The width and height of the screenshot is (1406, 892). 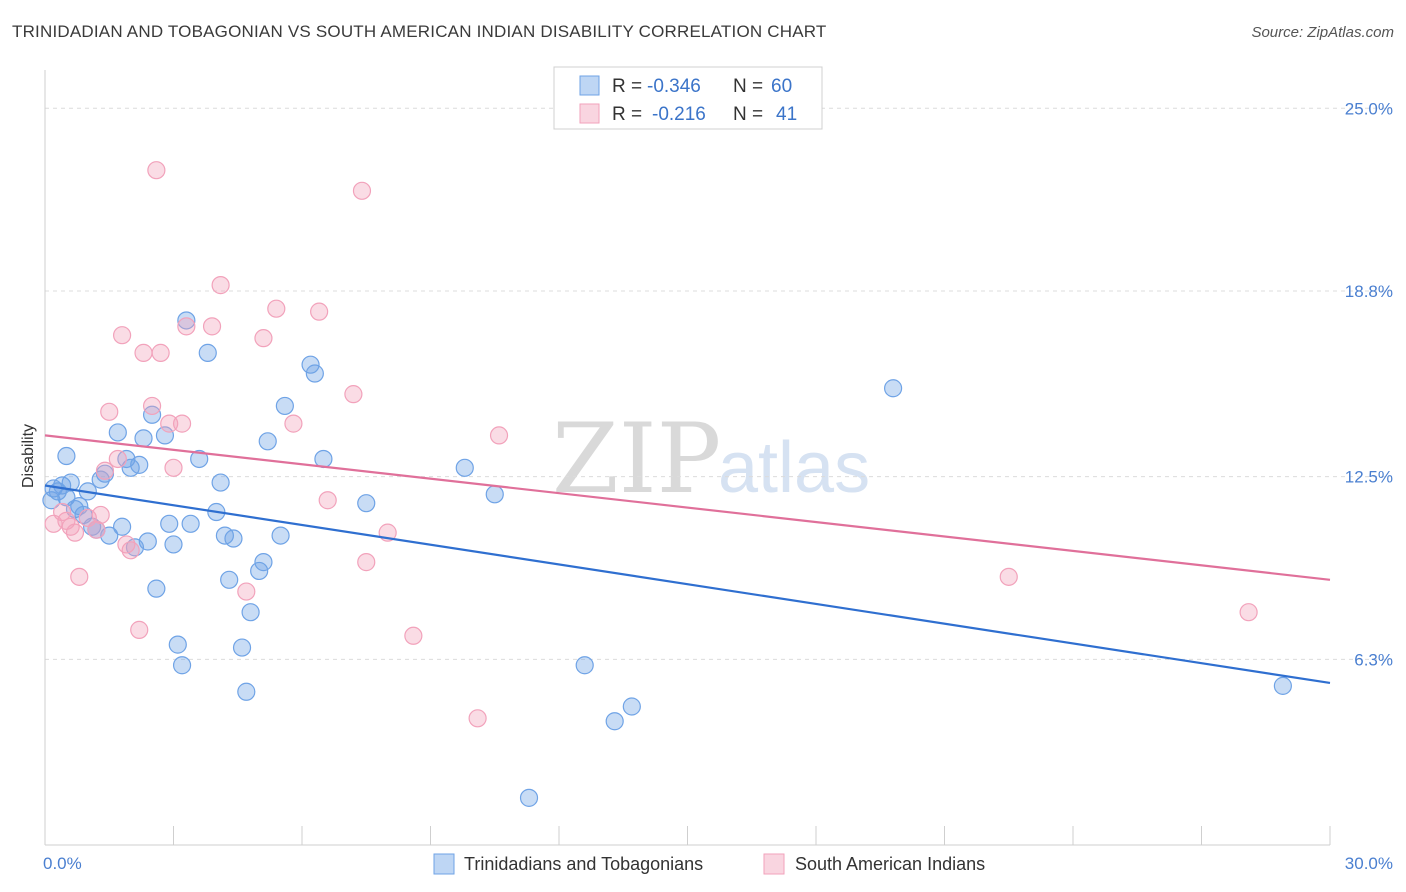 I want to click on x-tick-label-0: 0.0%, so click(x=62, y=863).